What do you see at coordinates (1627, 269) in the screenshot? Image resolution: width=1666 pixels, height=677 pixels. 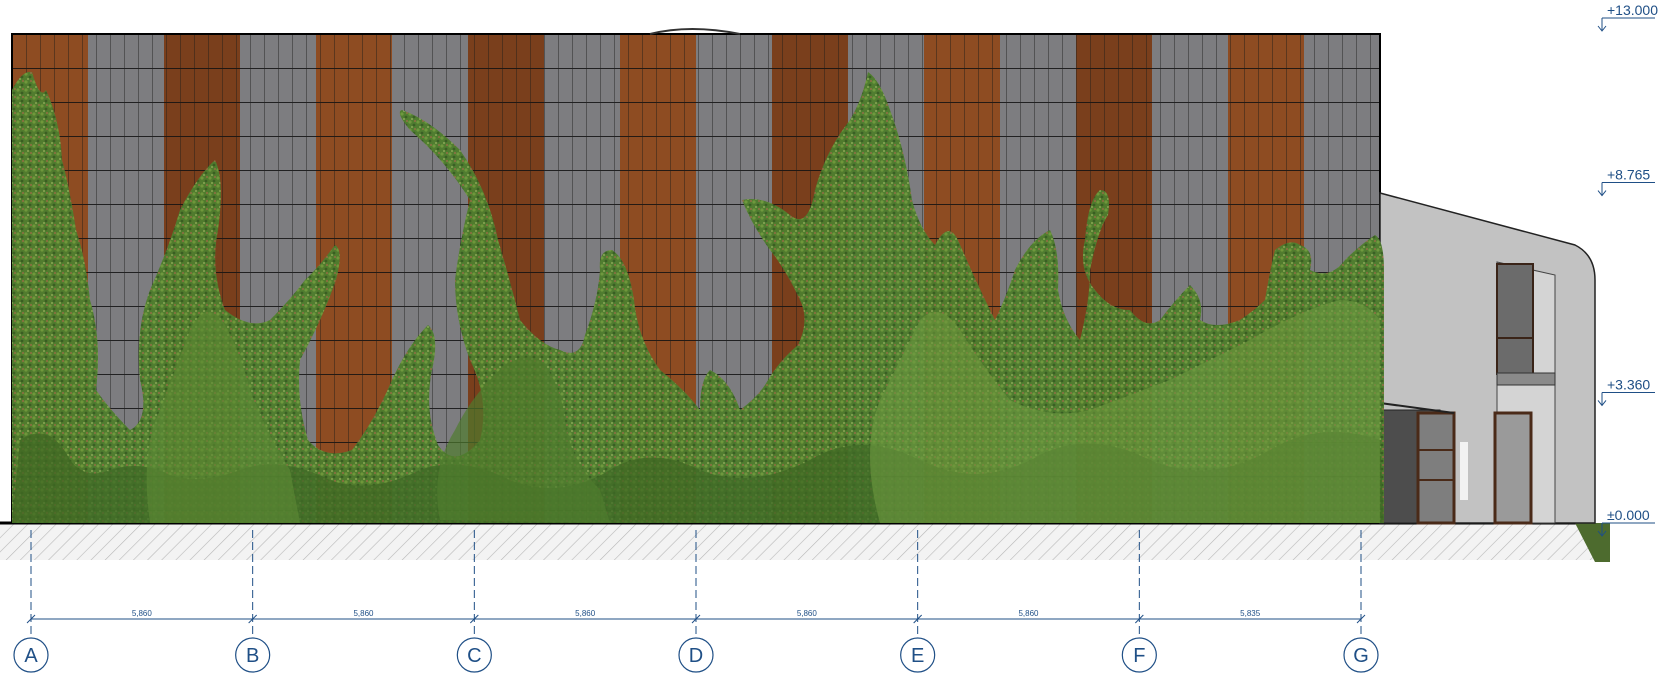 I see `level-markers: +13.000 +8.765 +3.360 ±0.000` at bounding box center [1627, 269].